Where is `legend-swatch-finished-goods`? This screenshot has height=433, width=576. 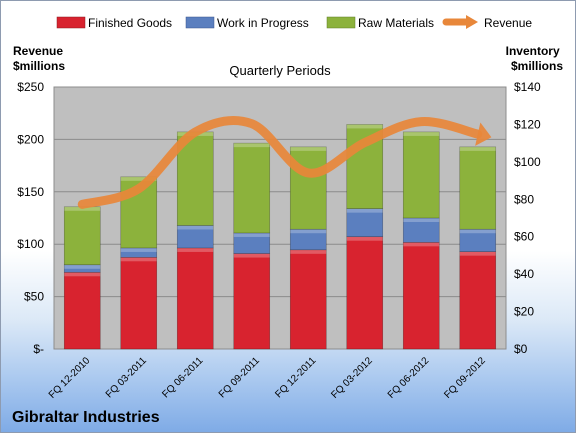
legend-swatch-finished-goods is located at coordinates (71, 22).